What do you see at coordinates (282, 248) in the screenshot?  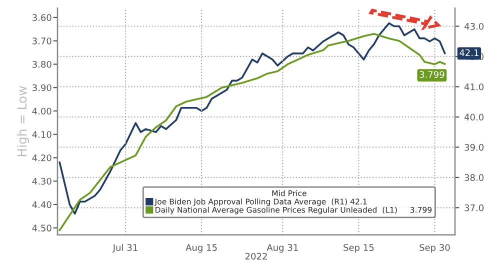 I see `x-tick-label: Aug 31` at bounding box center [282, 248].